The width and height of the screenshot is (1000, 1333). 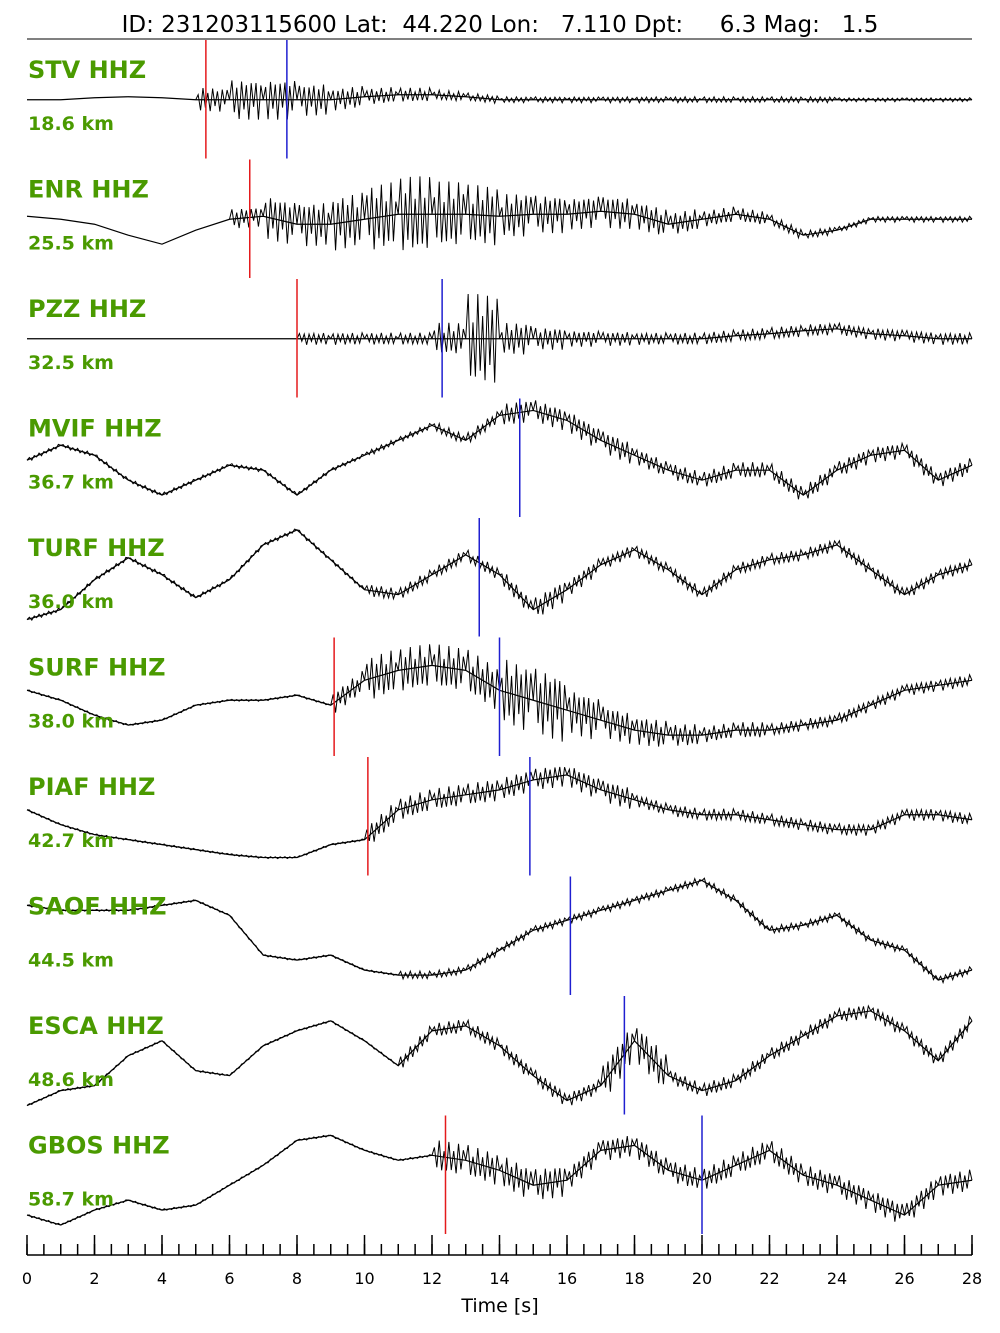 What do you see at coordinates (162, 1278) in the screenshot?
I see `x-tick-label: 4` at bounding box center [162, 1278].